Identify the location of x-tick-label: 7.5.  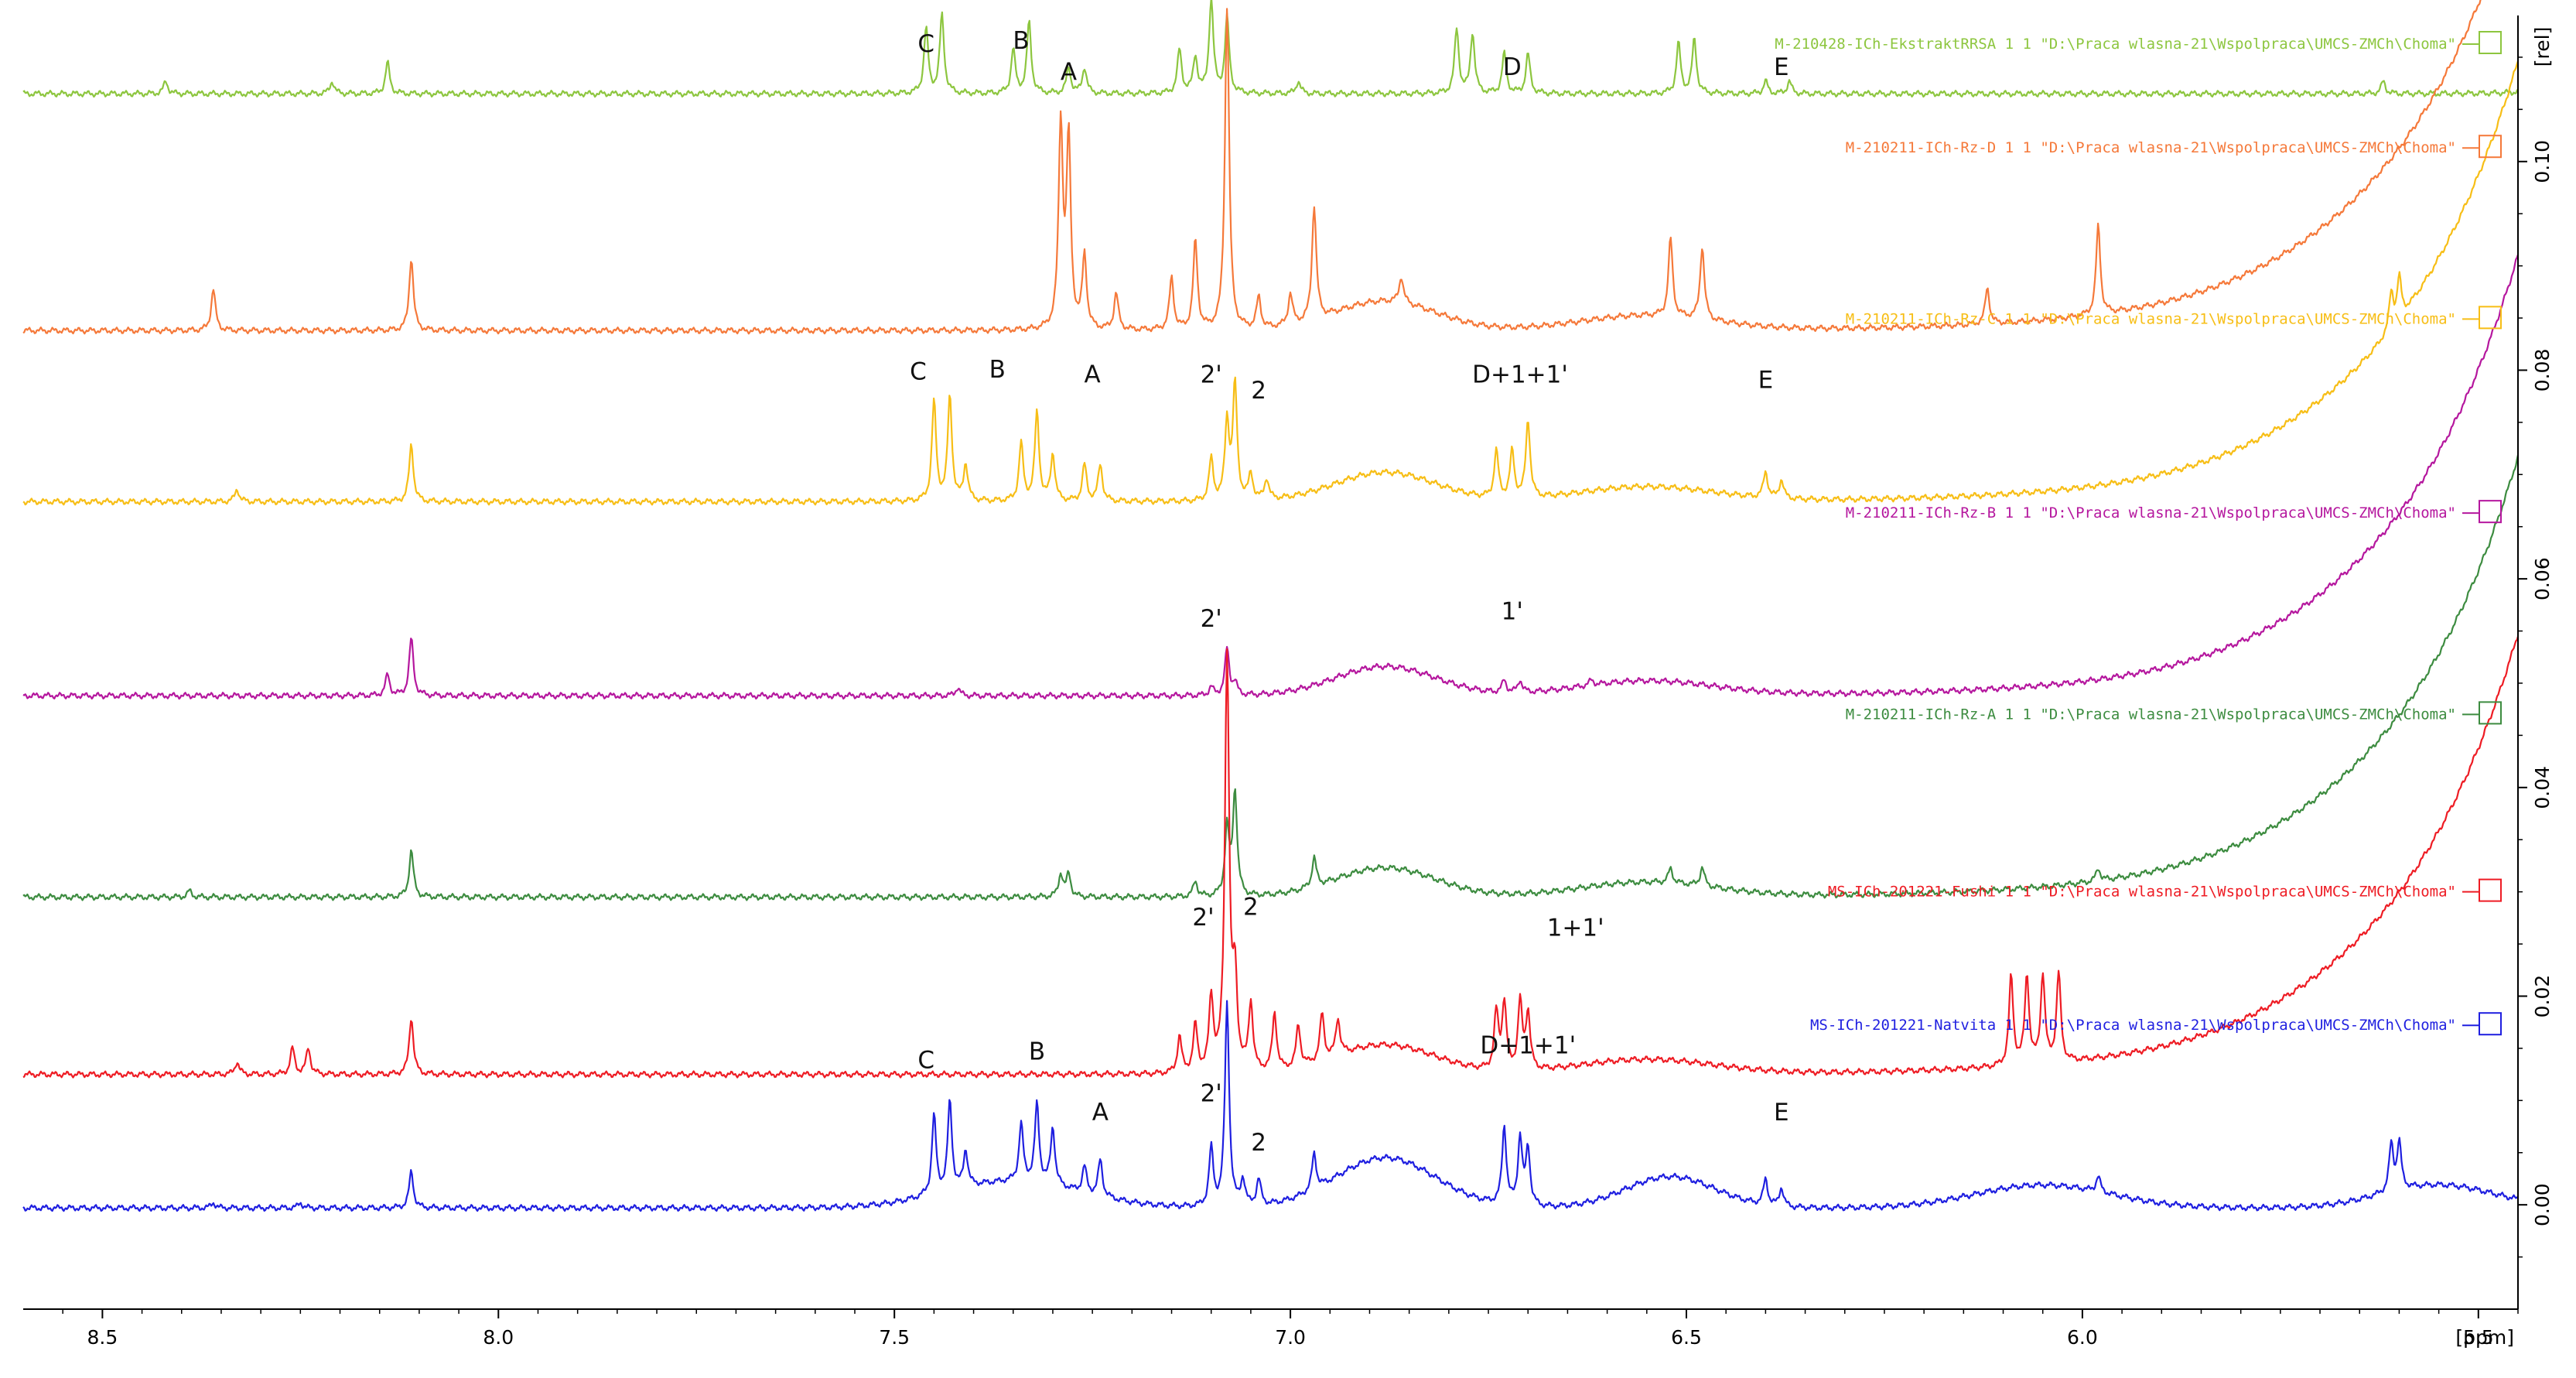
(895, 1338).